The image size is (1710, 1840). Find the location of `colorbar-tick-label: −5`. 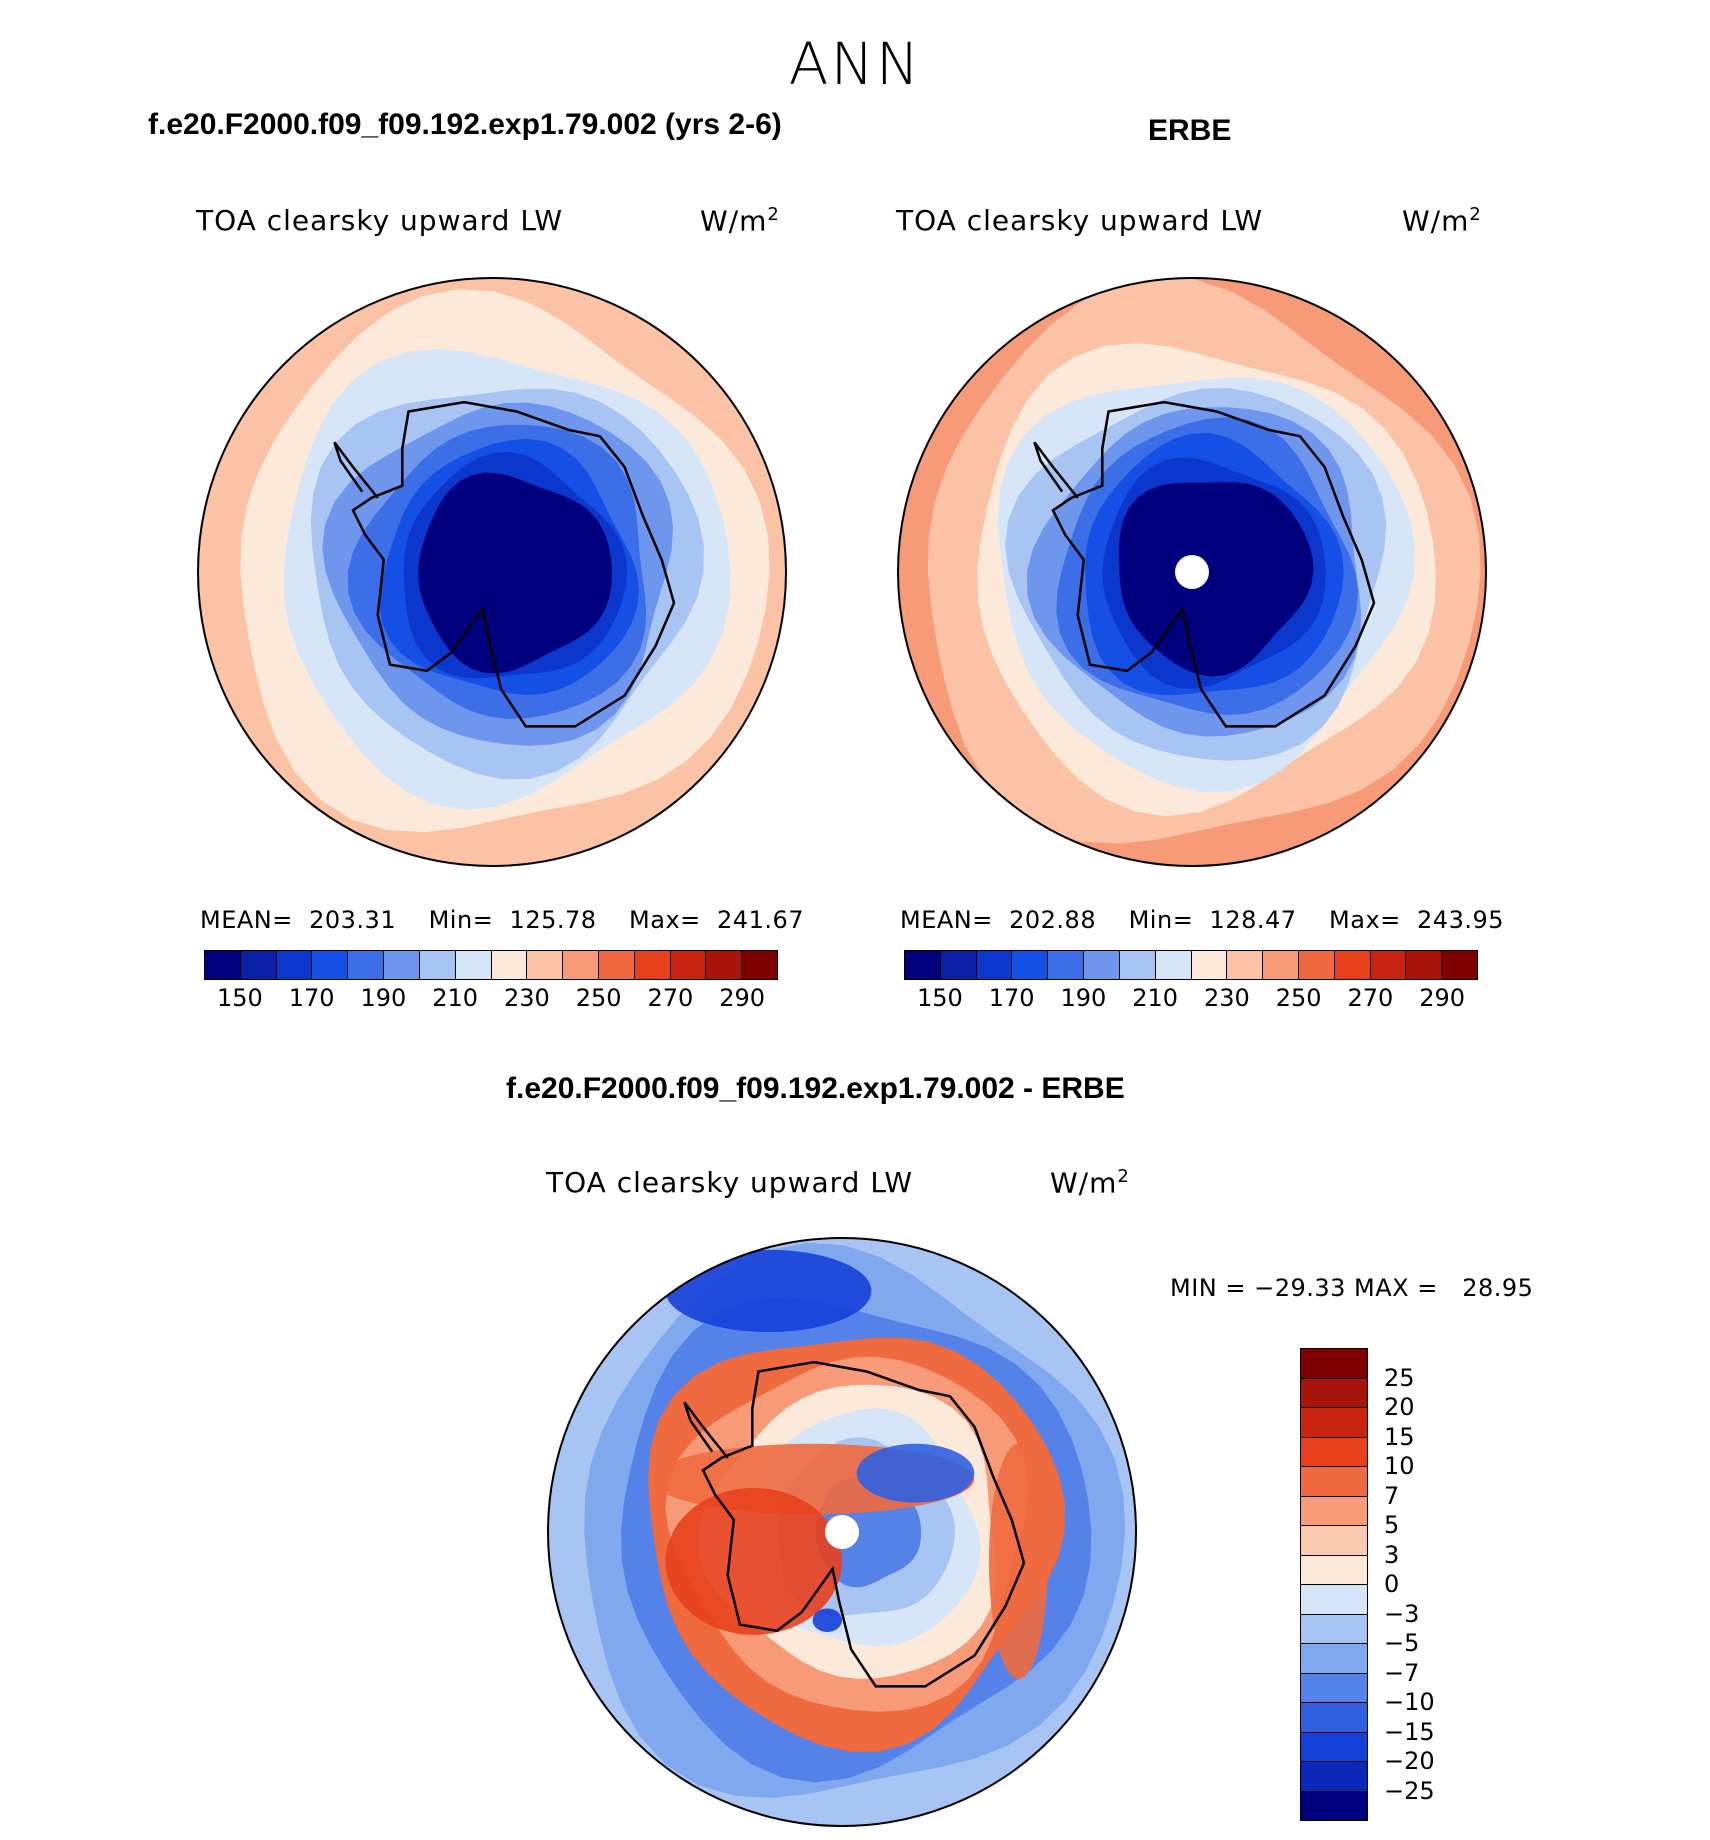

colorbar-tick-label: −5 is located at coordinates (1402, 1643).